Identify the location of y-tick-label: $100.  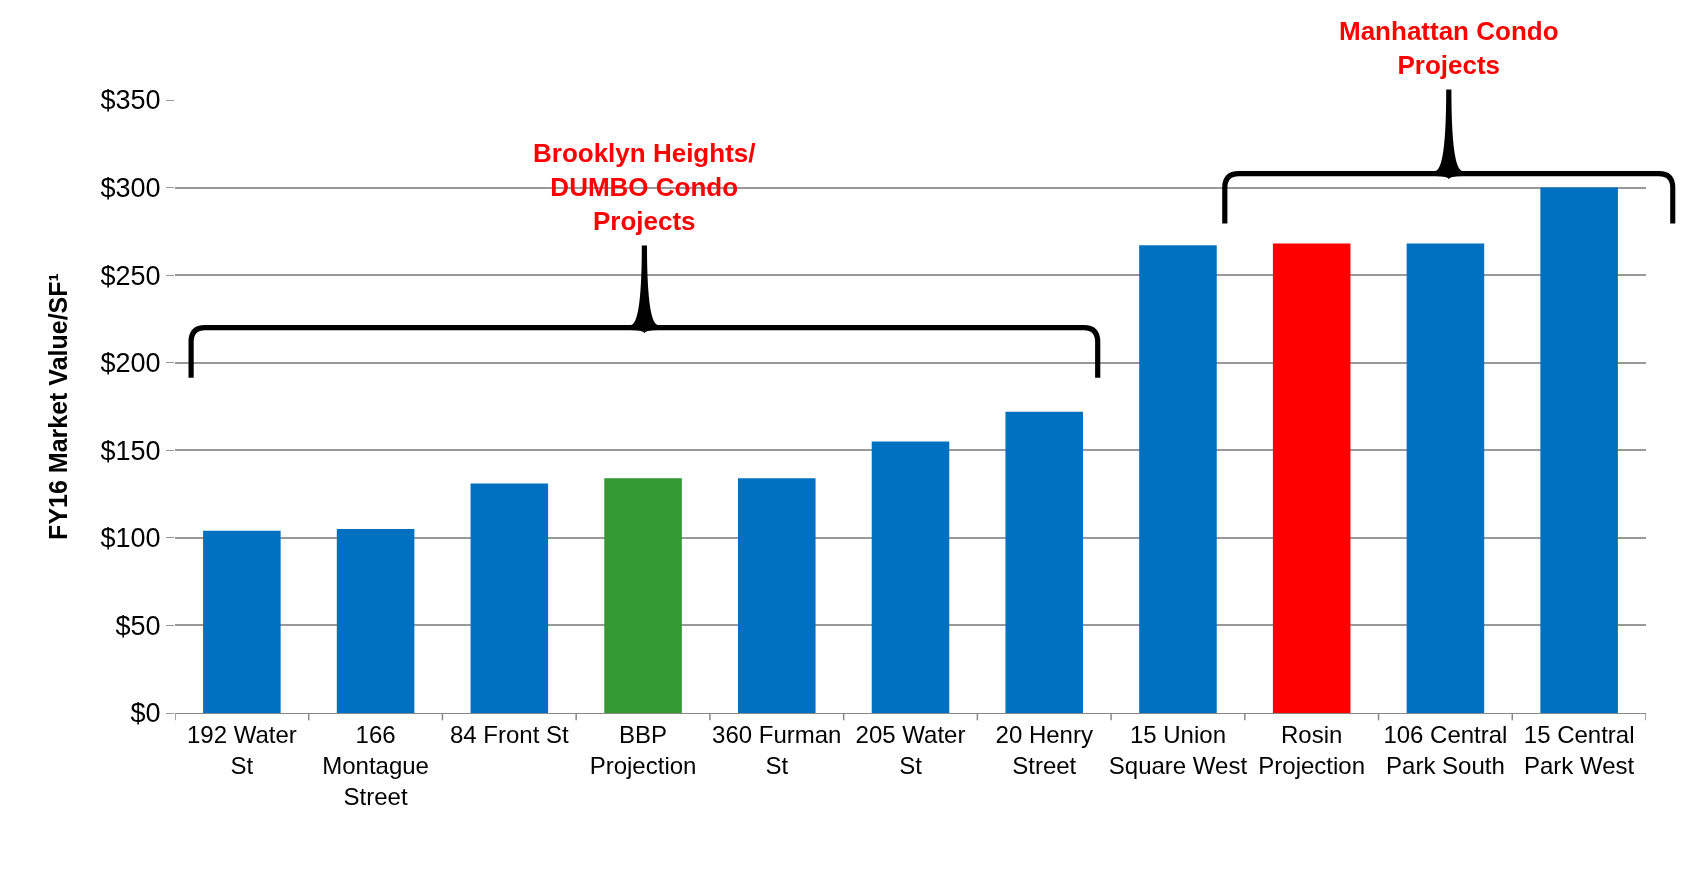
(130, 538).